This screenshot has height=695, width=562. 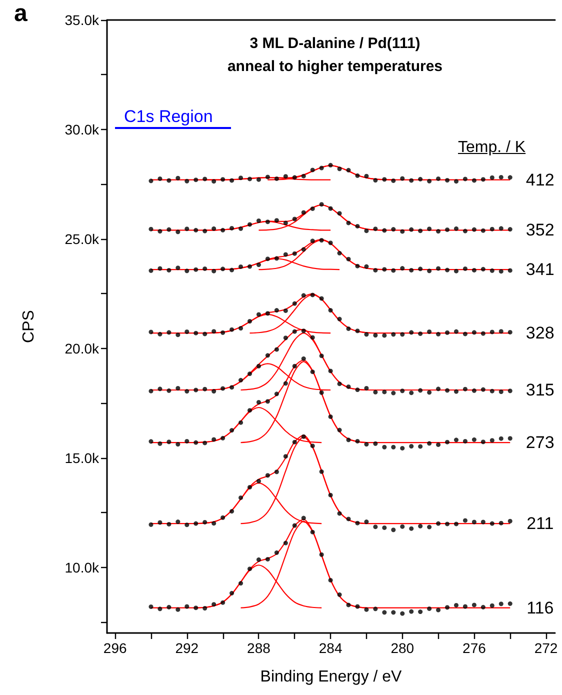 What do you see at coordinates (546, 648) in the screenshot?
I see `x-tick-label: 272` at bounding box center [546, 648].